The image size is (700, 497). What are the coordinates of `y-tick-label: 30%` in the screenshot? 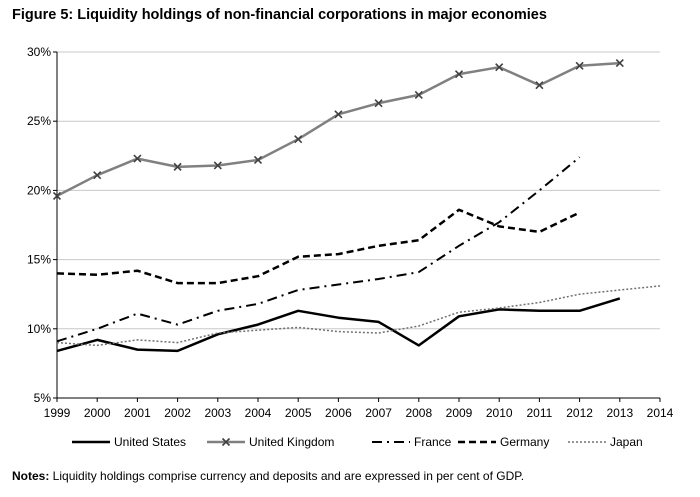 It's located at (39, 52).